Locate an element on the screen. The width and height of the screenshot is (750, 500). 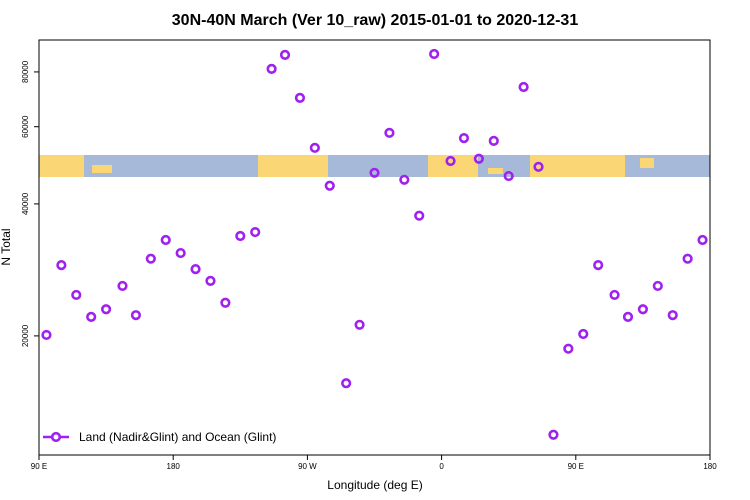
y-axis-label: N Total is located at coordinates (6, 246).